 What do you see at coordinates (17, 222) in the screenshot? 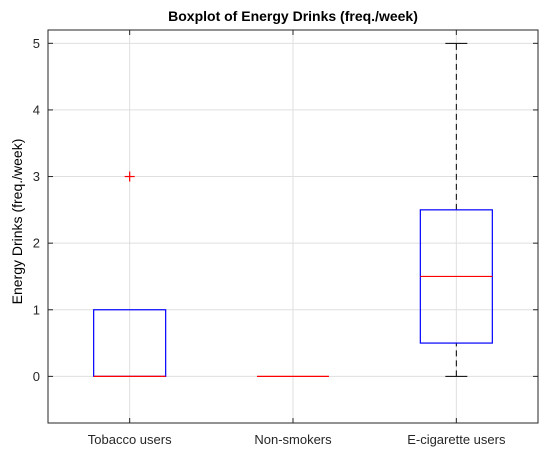
I see `y-axis-label: Energy Drinks (freq./week)` at bounding box center [17, 222].